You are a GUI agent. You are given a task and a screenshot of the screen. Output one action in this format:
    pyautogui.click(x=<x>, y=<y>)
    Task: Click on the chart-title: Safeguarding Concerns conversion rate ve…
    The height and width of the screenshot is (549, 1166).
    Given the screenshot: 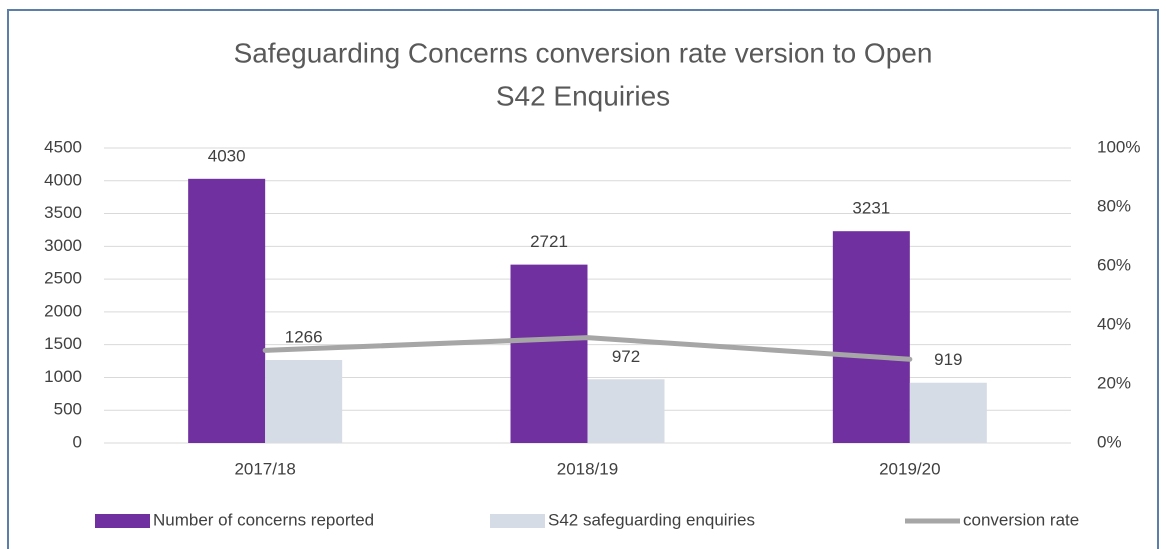 What is the action you would take?
    pyautogui.click(x=583, y=52)
    